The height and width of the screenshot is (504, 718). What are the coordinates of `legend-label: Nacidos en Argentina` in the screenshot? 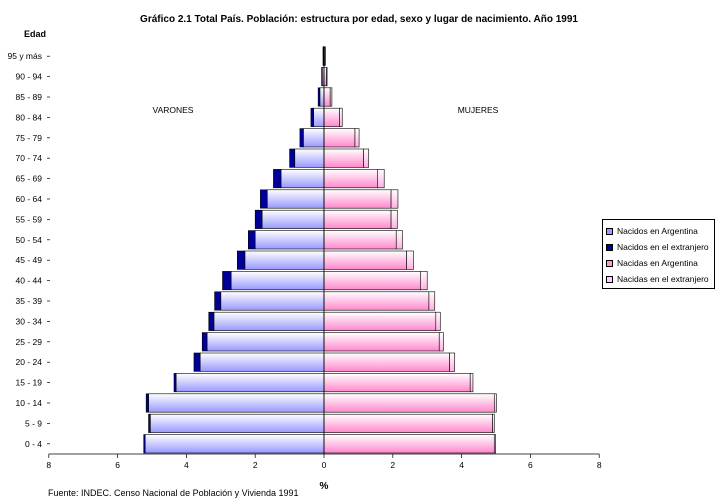 It's located at (657, 231).